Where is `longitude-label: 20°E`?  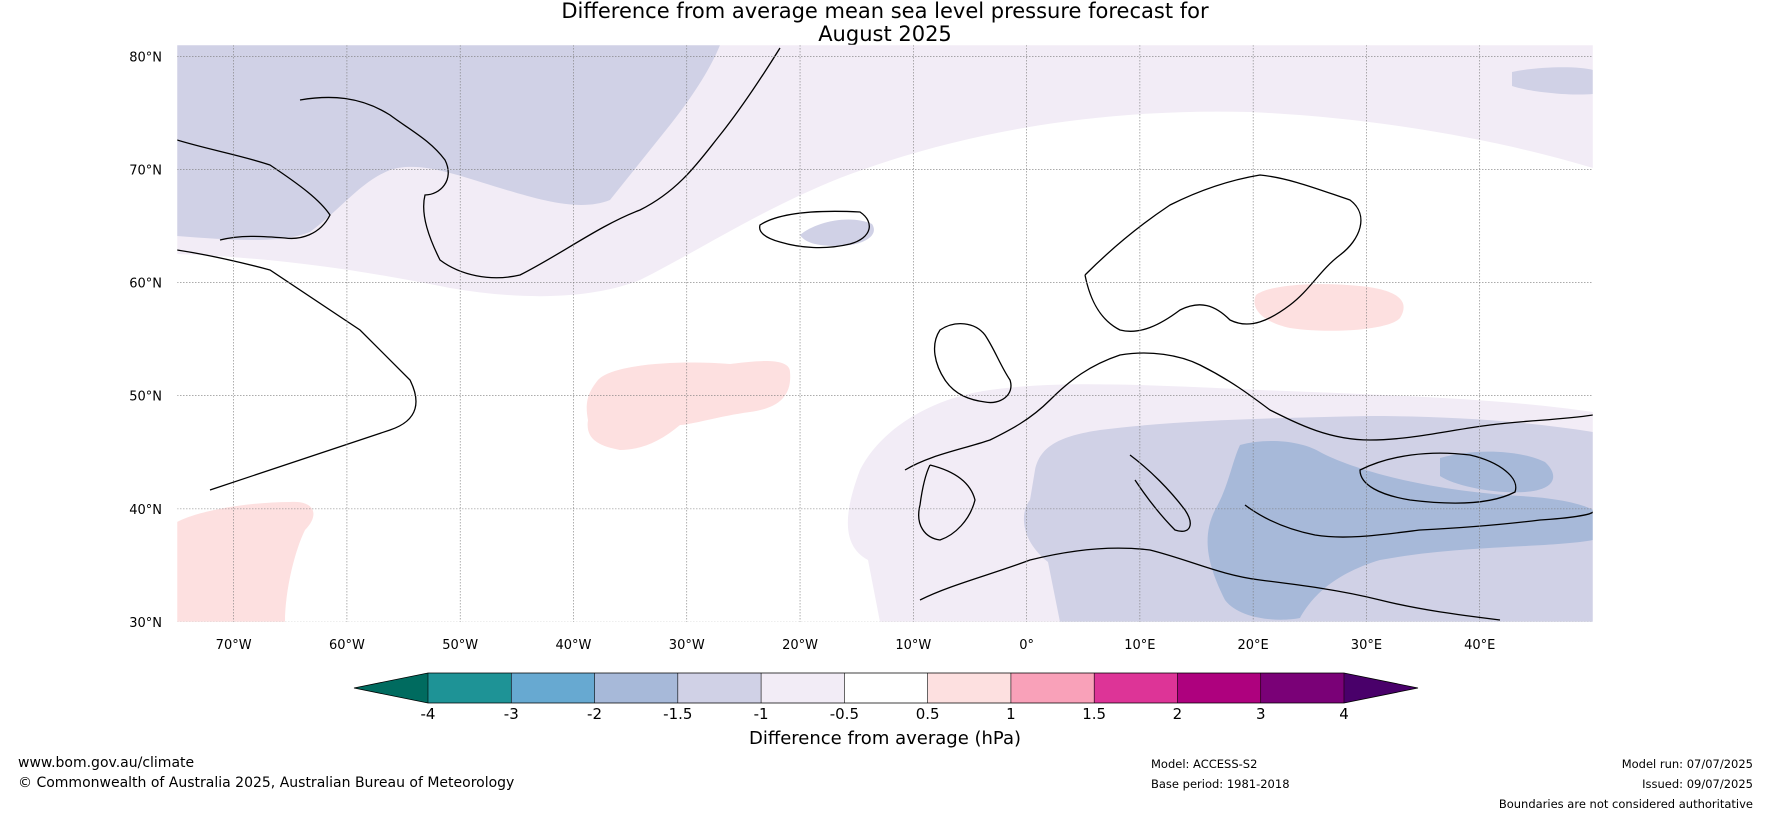 longitude-label: 20°E is located at coordinates (1253, 645).